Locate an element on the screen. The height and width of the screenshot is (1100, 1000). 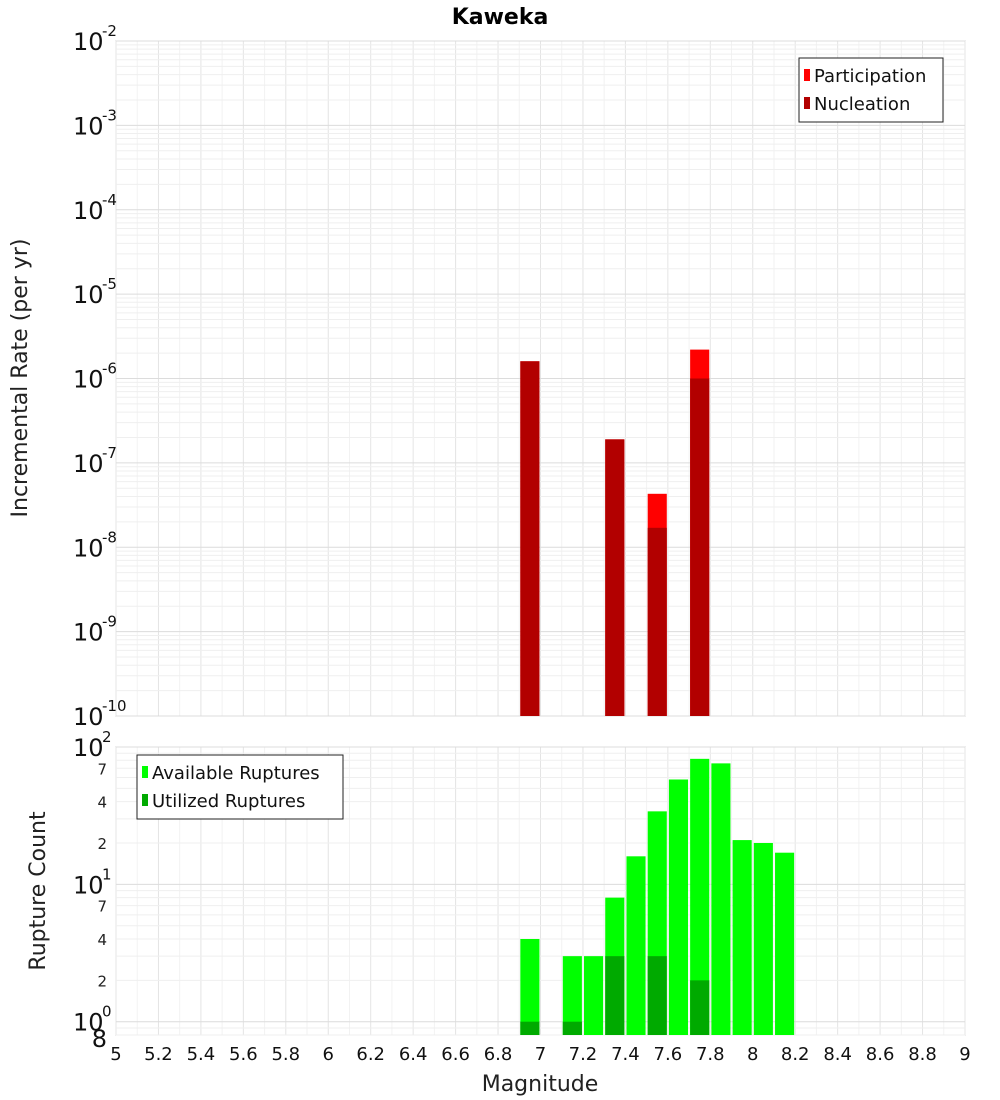
rate-bars is located at coordinates (615, 532).